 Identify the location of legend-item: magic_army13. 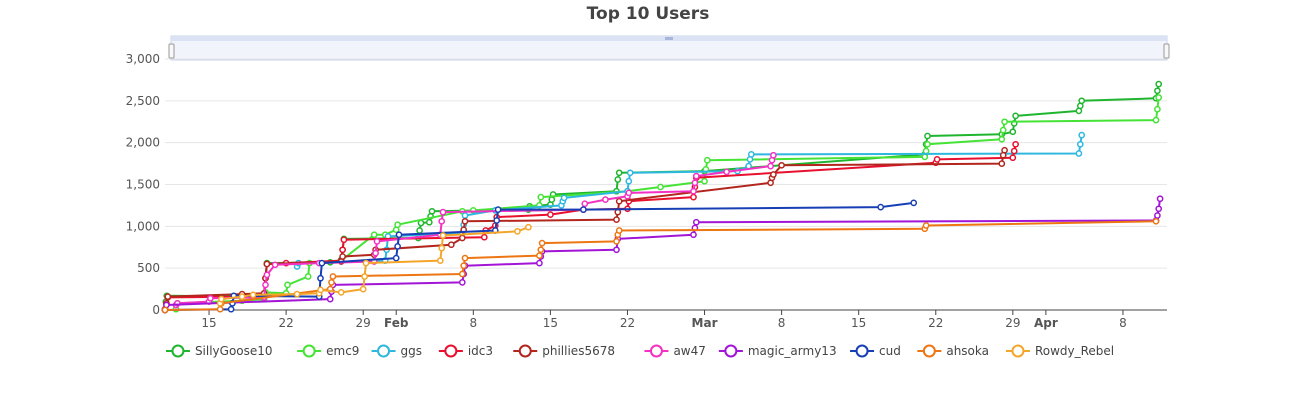
(777, 351).